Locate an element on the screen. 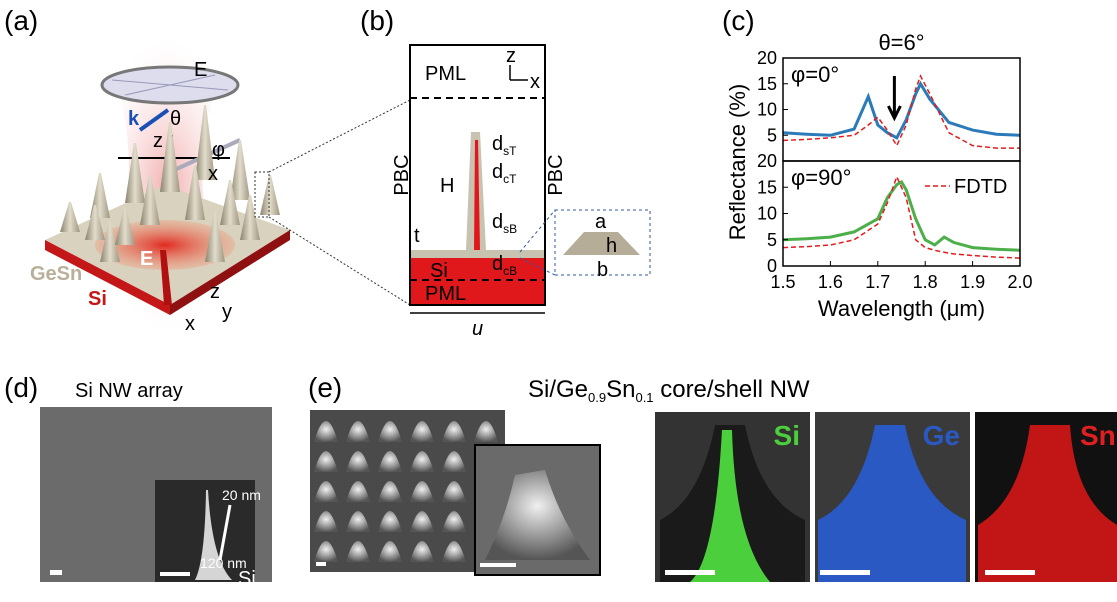  label: dsT is located at coordinates (504, 145).